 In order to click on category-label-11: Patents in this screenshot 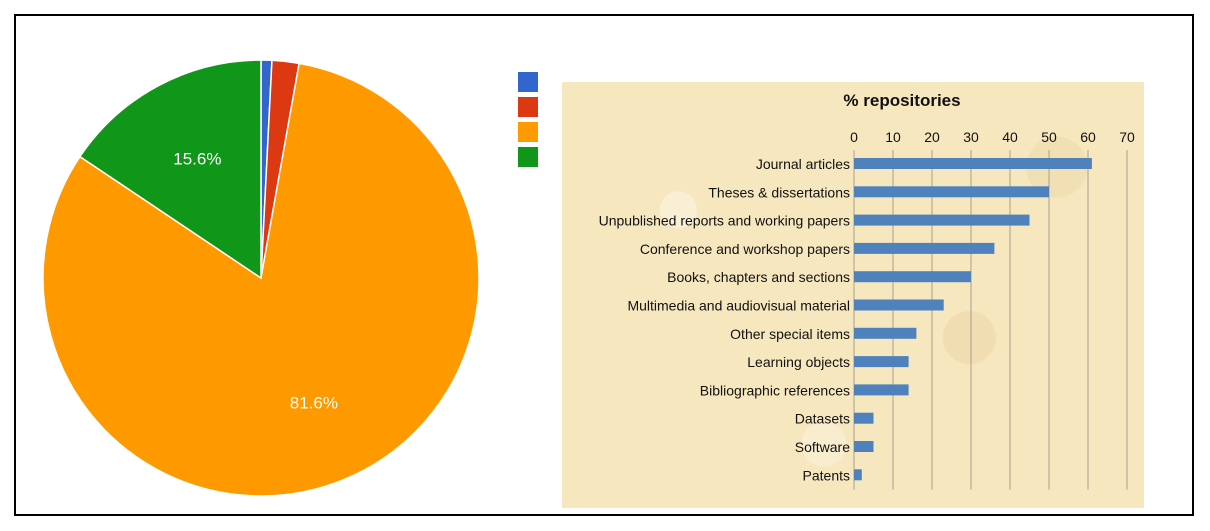, I will do `click(826, 475)`.